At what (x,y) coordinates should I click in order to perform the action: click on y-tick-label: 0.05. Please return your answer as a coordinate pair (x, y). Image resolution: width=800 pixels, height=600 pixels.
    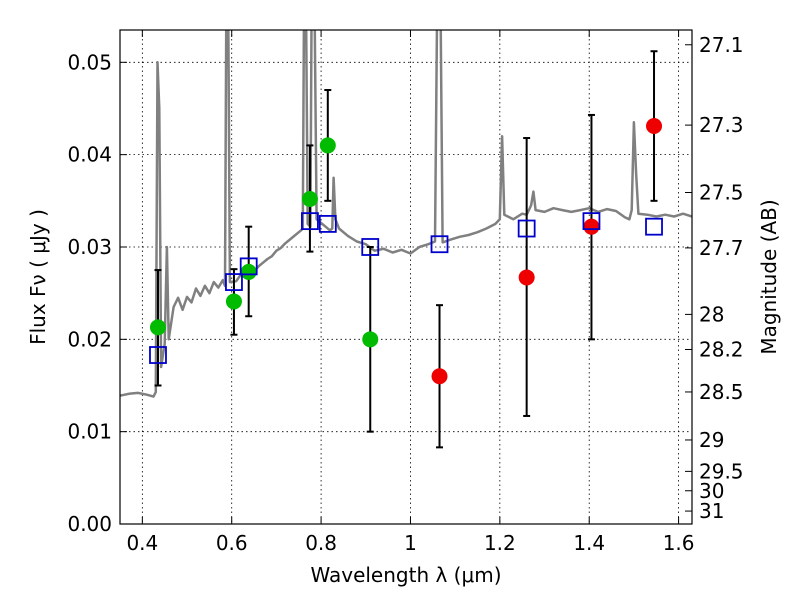
    Looking at the image, I should click on (89, 62).